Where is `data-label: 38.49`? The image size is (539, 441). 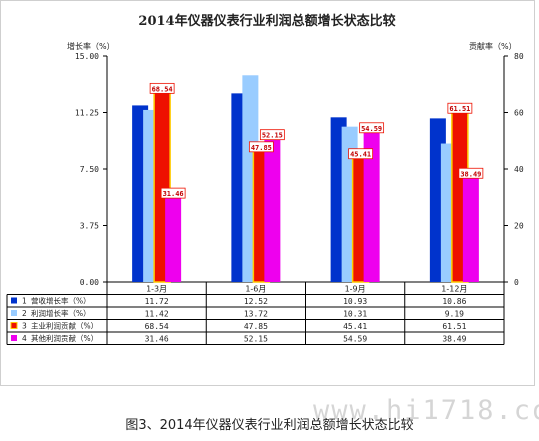 data-label: 38.49 is located at coordinates (470, 174).